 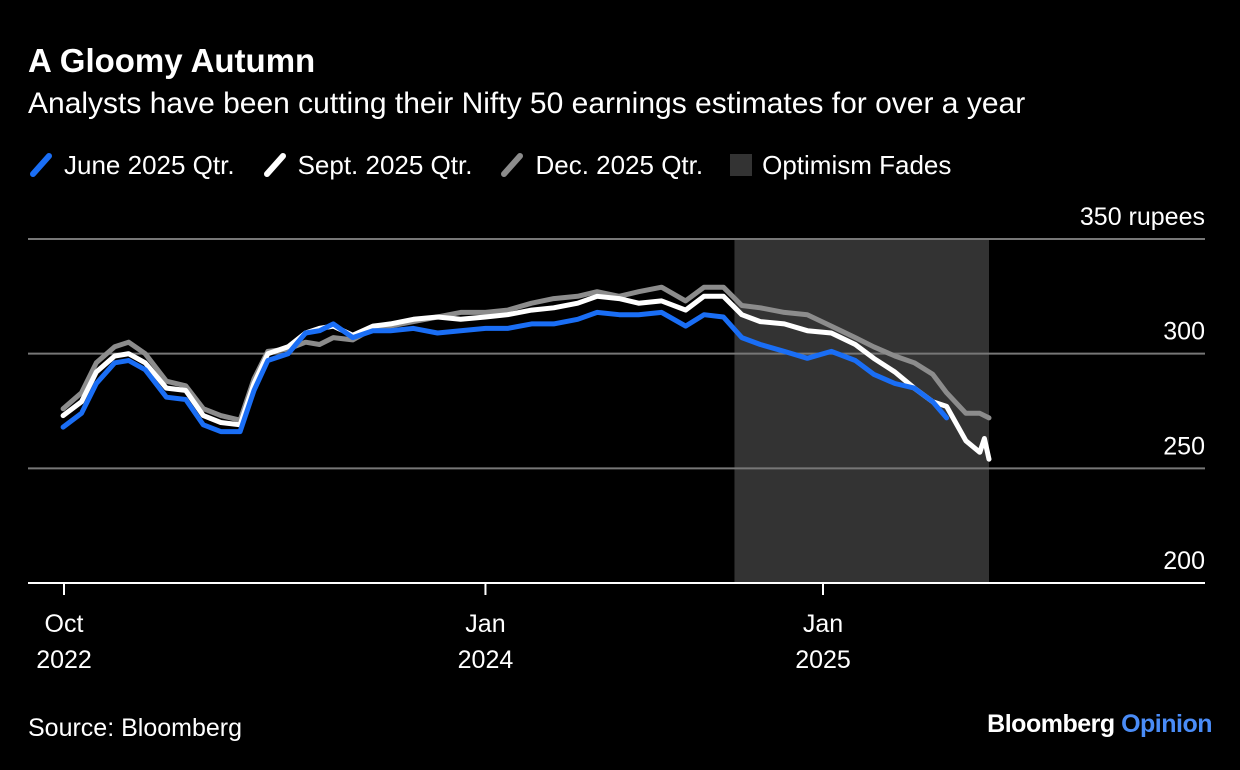 I want to click on brand-section: Opinion, so click(x=1166, y=724).